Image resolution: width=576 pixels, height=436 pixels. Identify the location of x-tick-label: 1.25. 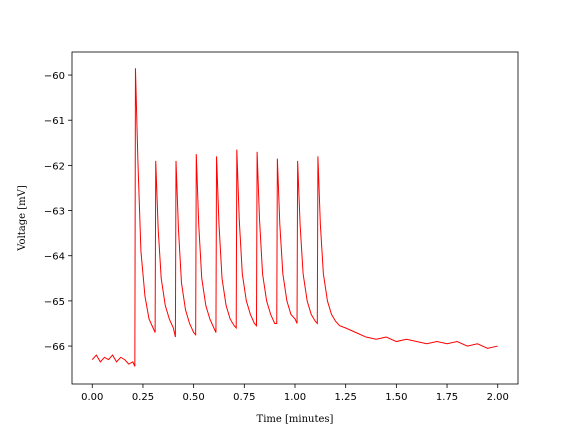
(346, 397).